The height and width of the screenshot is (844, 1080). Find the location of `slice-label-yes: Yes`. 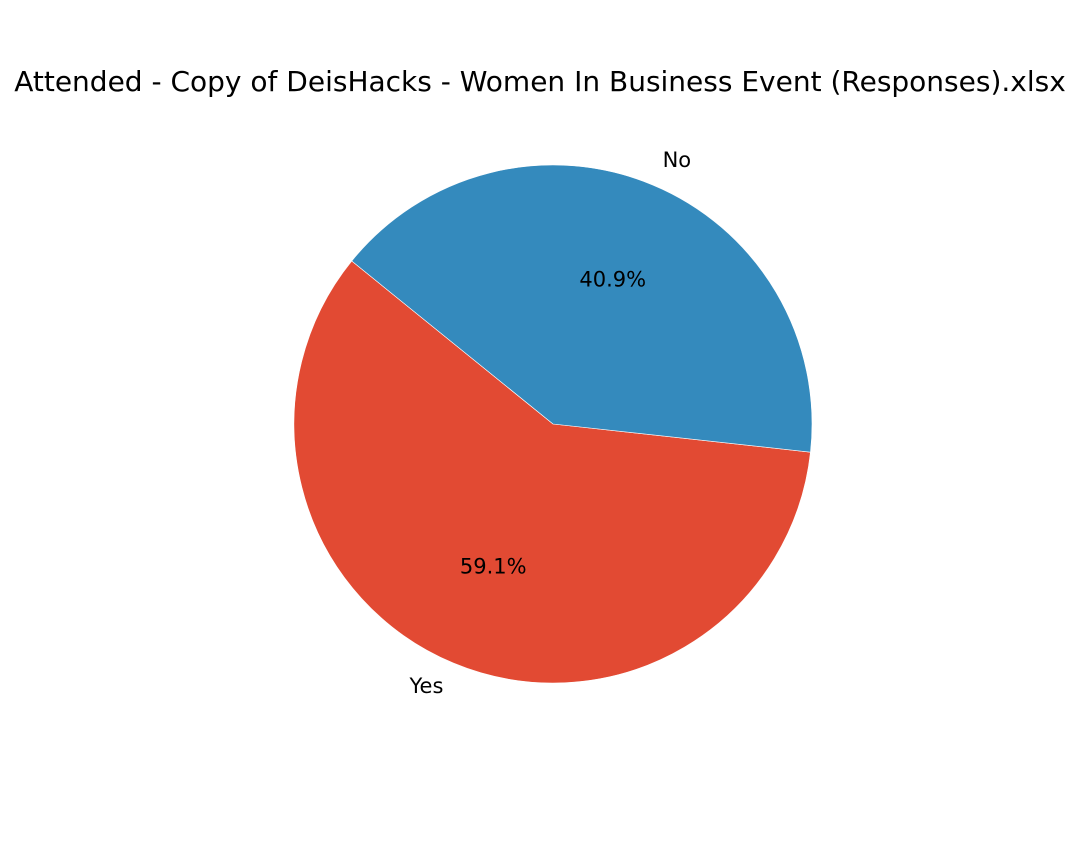

slice-label-yes: Yes is located at coordinates (426, 686).